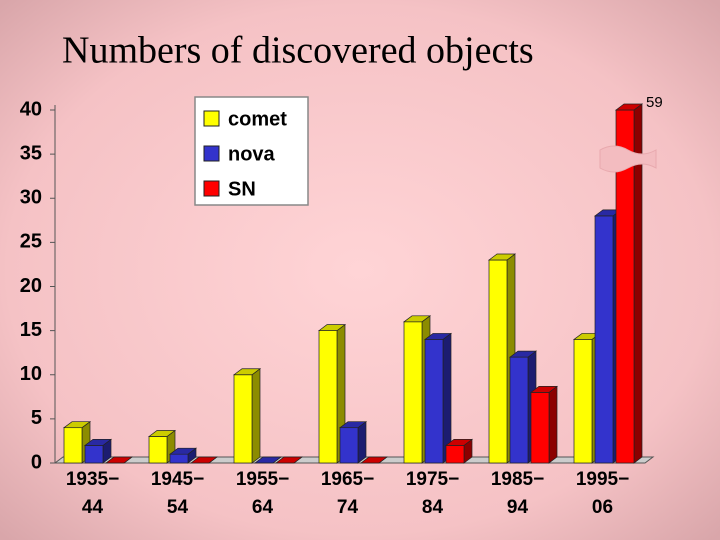 The width and height of the screenshot is (720, 540). Describe the element at coordinates (298, 51) in the screenshot. I see `chart-title: Numbers of discovered objects` at that location.